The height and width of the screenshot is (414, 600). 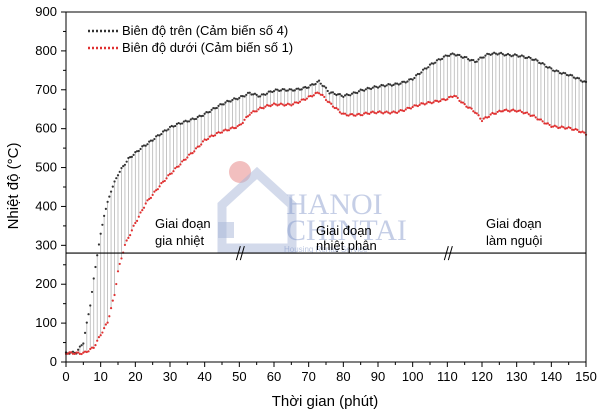 I want to click on x-tick-label: 150, so click(x=586, y=376).